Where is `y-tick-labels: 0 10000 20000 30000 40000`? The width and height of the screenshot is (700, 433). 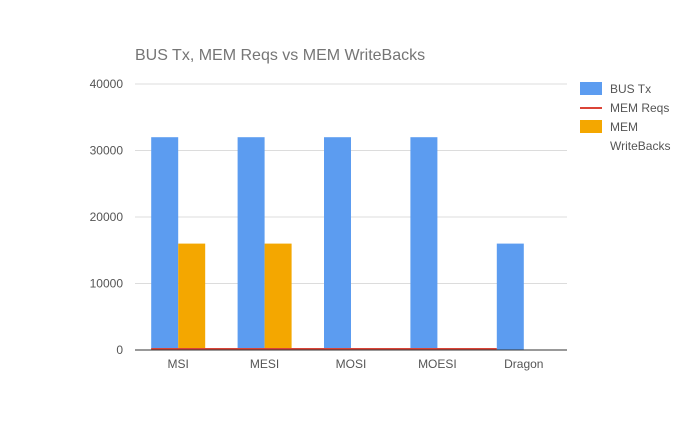 y-tick-labels: 0 10000 20000 30000 40000 is located at coordinates (107, 217).